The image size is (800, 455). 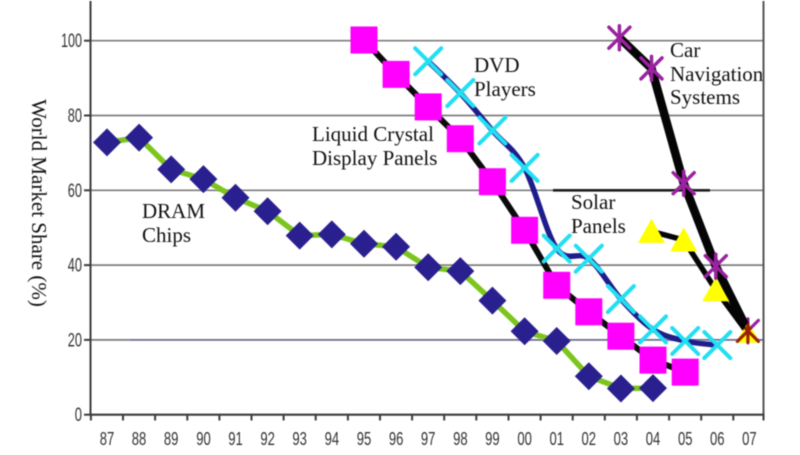 What do you see at coordinates (166, 235) in the screenshot?
I see `svg-text: Chips` at bounding box center [166, 235].